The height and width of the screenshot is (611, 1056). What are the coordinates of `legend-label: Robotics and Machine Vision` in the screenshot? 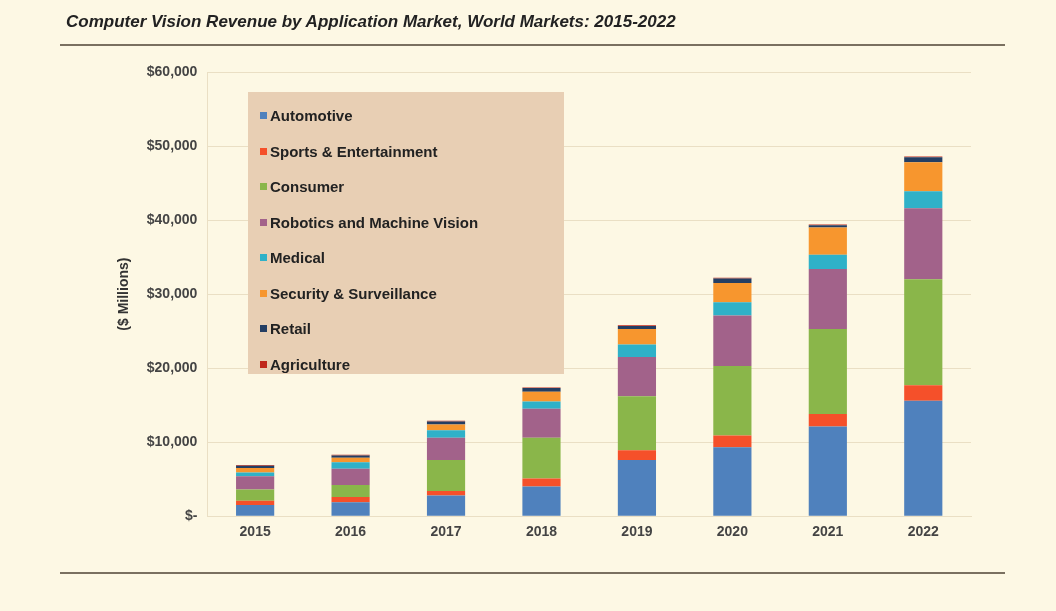 It's located at (374, 222).